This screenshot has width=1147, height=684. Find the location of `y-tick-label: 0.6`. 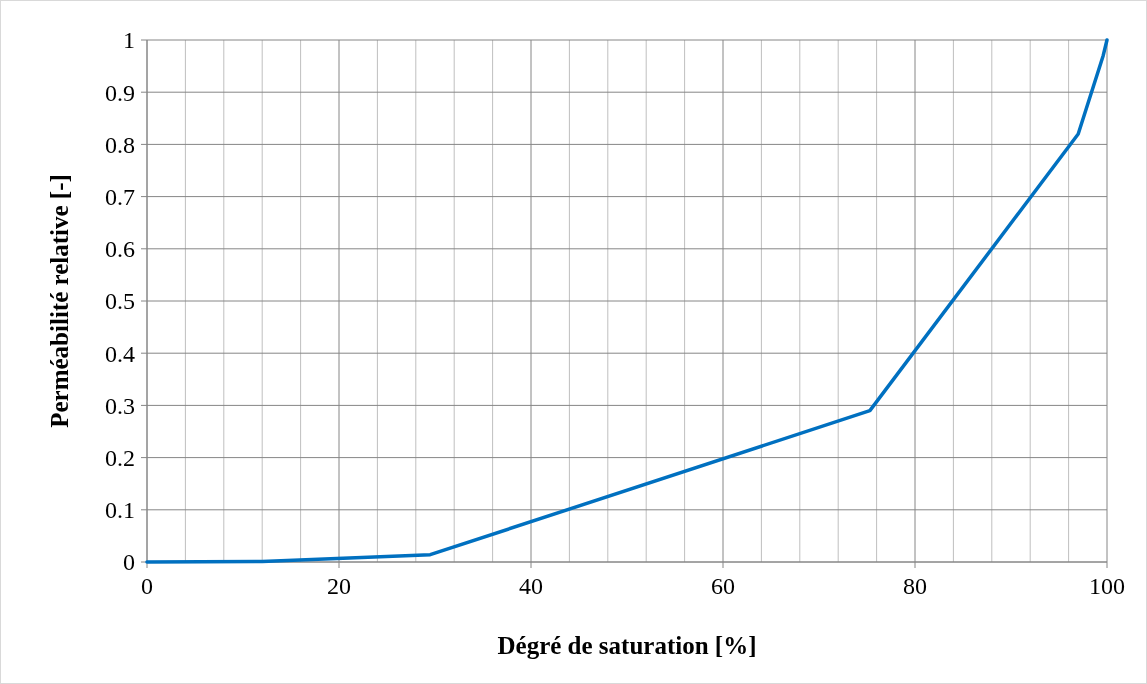

y-tick-label: 0.6 is located at coordinates (120, 249).